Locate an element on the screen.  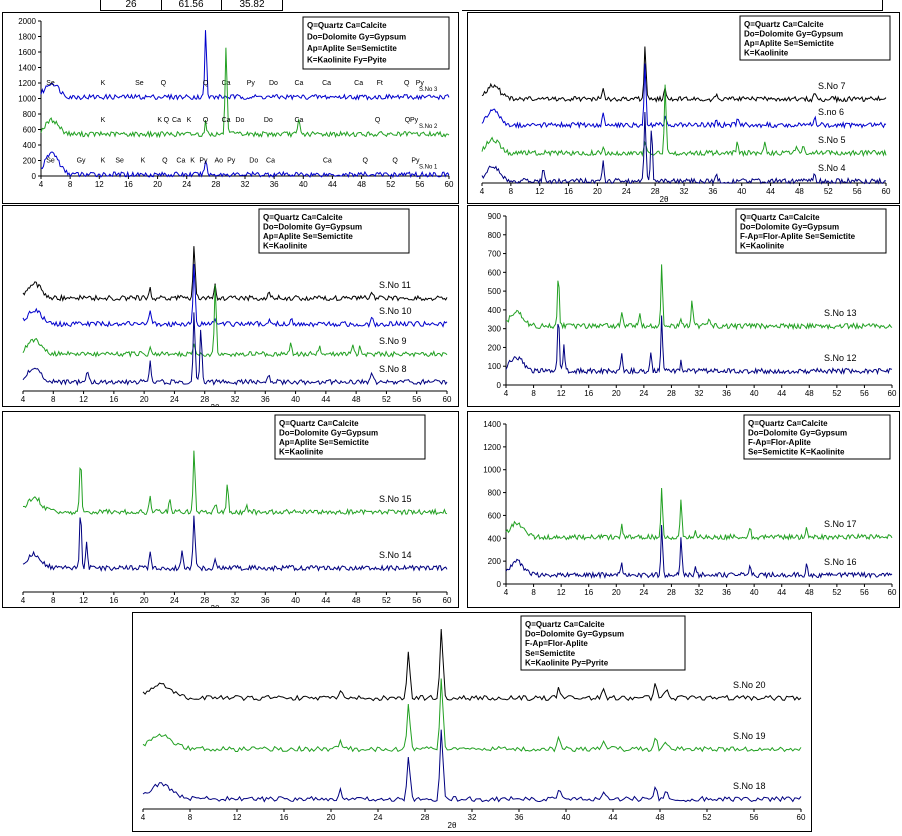
legend-entry: Se=Semictite is located at coordinates (550, 653).